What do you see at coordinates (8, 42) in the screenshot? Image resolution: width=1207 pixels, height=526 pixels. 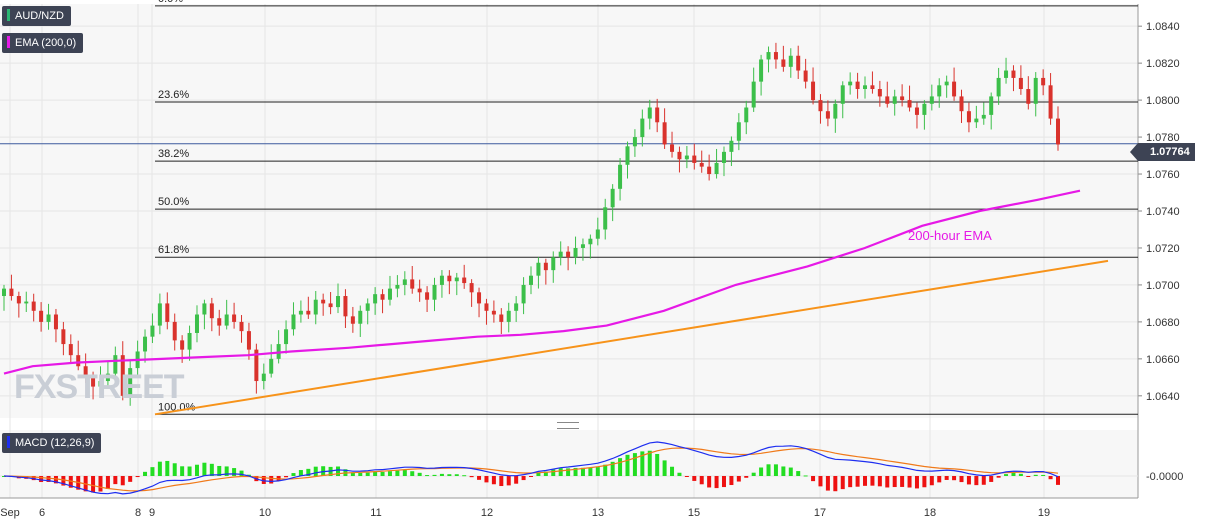 I see `ema-swatch` at bounding box center [8, 42].